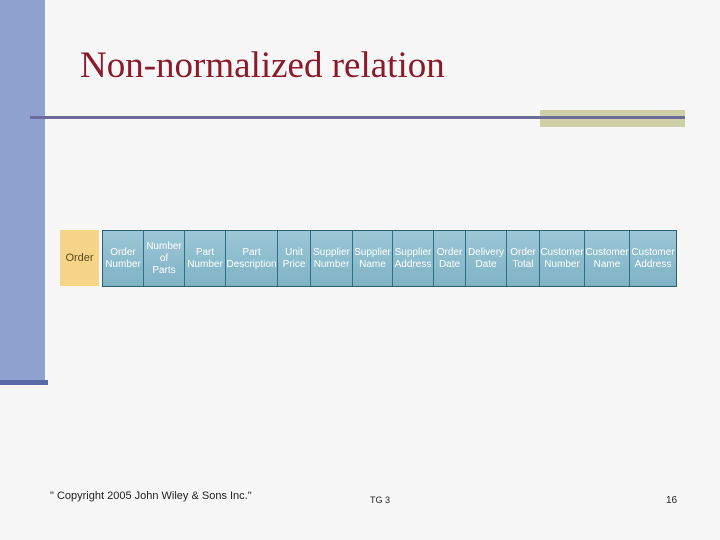 This screenshot has height=540, width=720. Describe the element at coordinates (205, 258) in the screenshot. I see `attribute-part-number: Part Number` at that location.